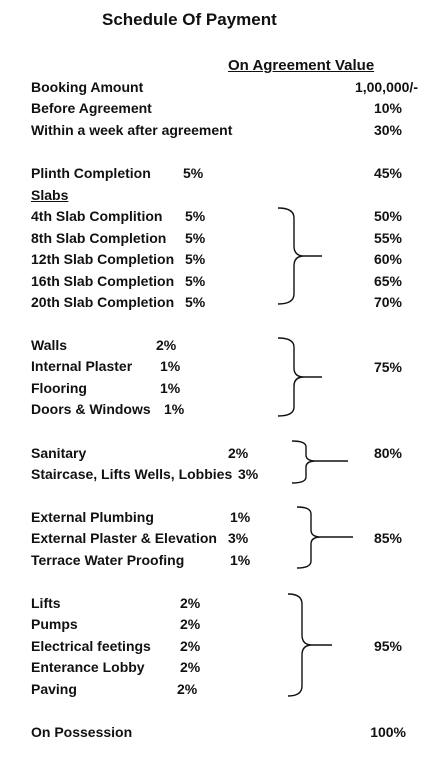 The width and height of the screenshot is (436, 768). What do you see at coordinates (59, 388) in the screenshot?
I see `item-label: Flooring` at bounding box center [59, 388].